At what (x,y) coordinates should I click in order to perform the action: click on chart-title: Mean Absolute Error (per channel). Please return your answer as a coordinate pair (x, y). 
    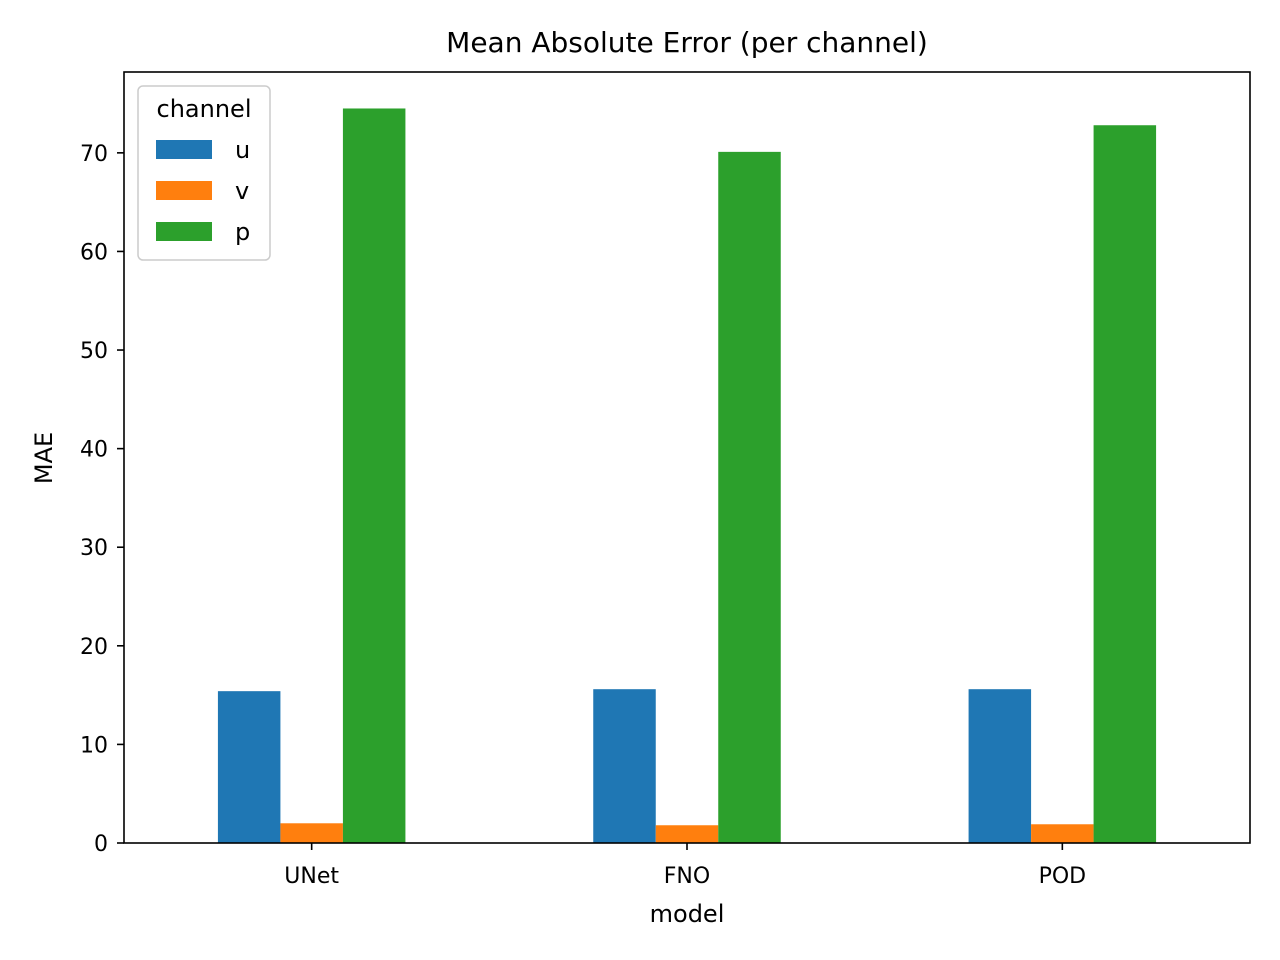
    Looking at the image, I should click on (687, 42).